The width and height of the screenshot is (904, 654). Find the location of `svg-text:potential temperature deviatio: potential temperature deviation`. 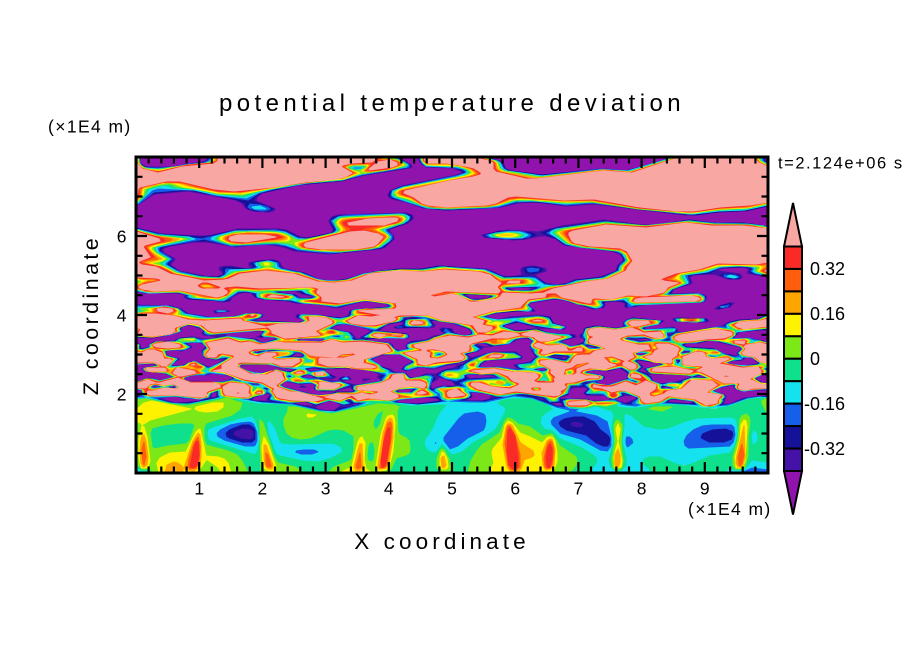

svg-text:potential temperature deviatio: potential temperature deviation is located at coordinates (452, 103).